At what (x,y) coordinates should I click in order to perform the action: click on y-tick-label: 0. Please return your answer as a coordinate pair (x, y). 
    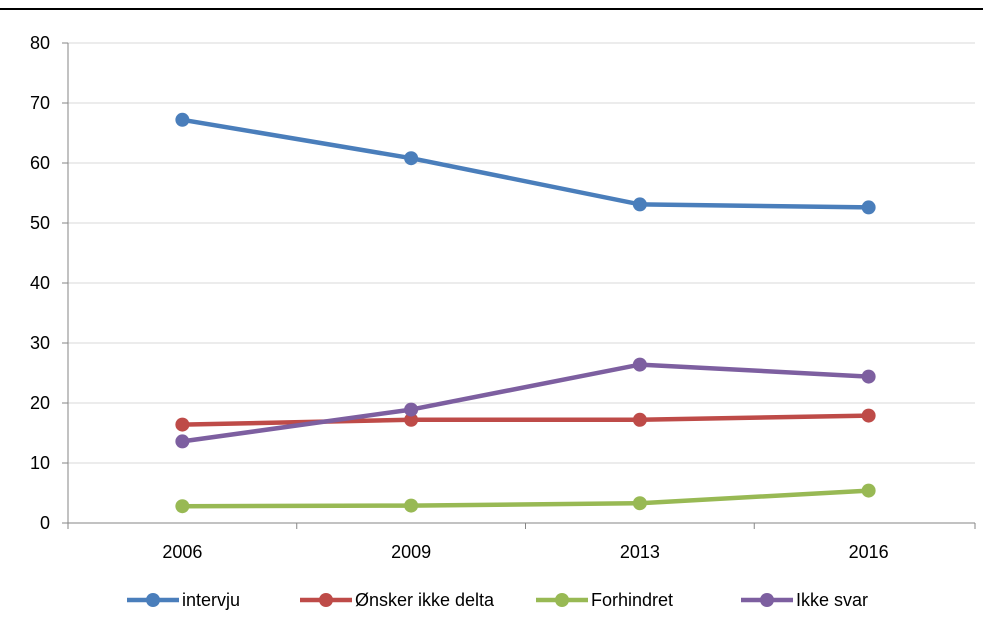
    Looking at the image, I should click on (45, 523).